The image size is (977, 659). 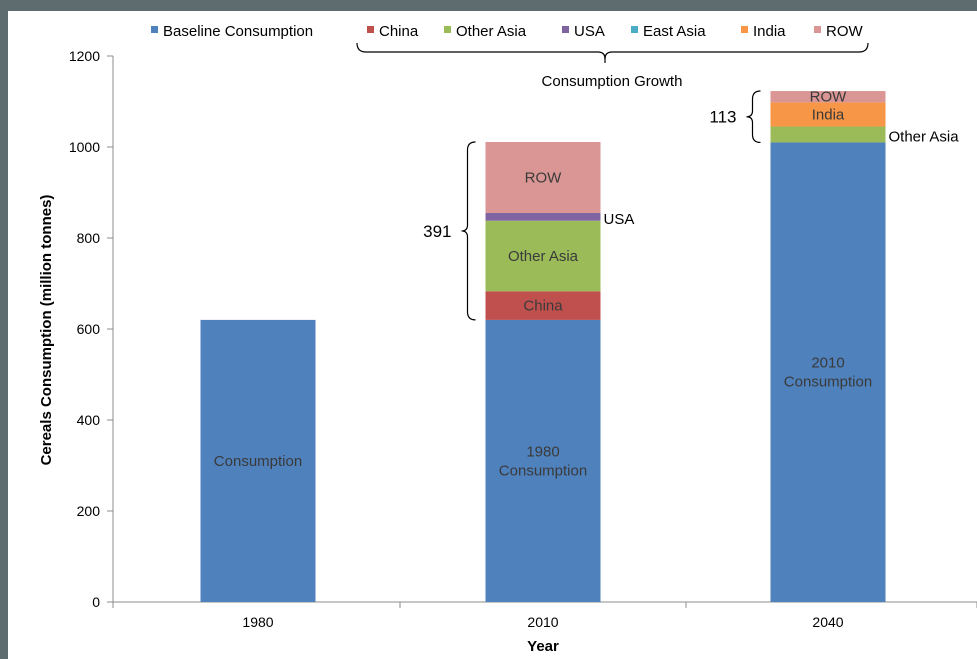 I want to click on y-tick-label: 400, so click(x=89, y=420).